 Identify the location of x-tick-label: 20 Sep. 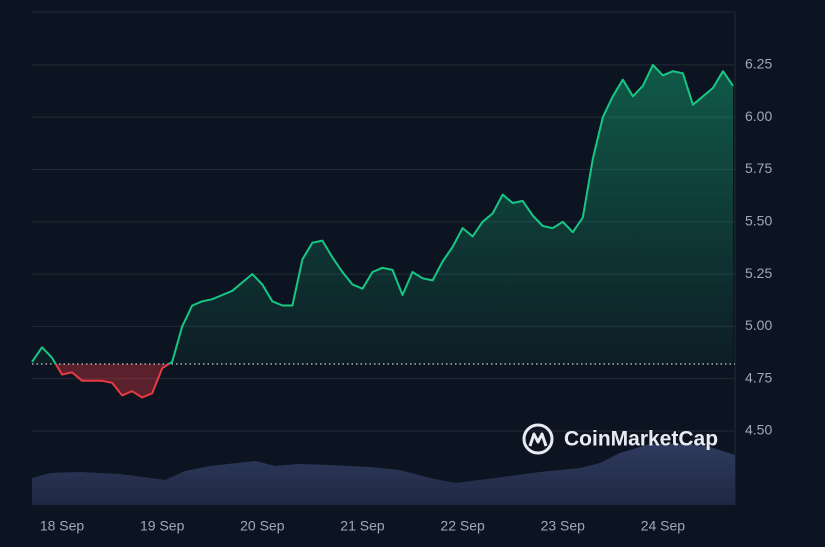
(262, 526).